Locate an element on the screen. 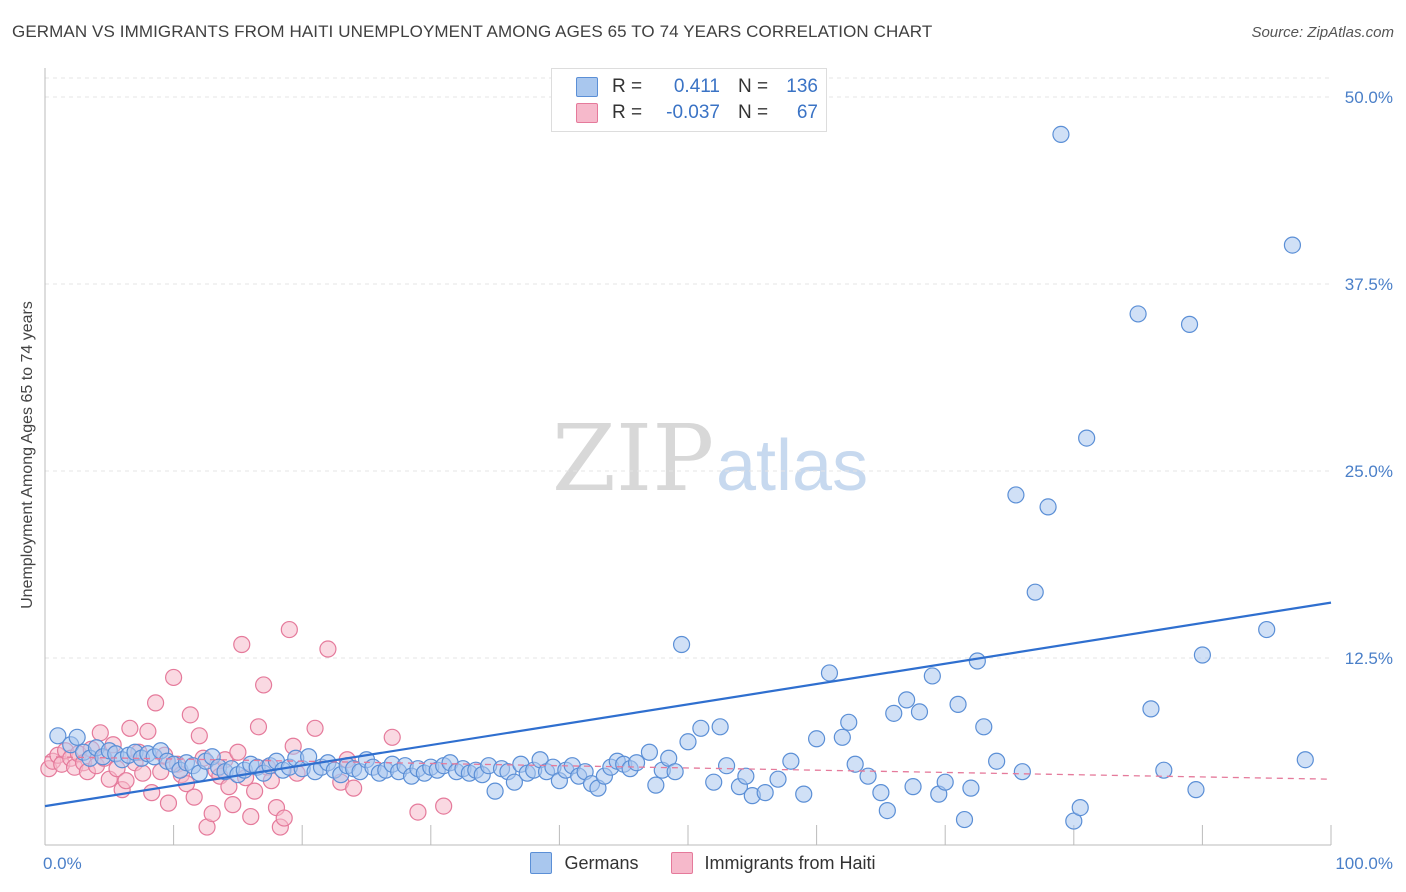  n-value: 136 is located at coordinates (802, 86).